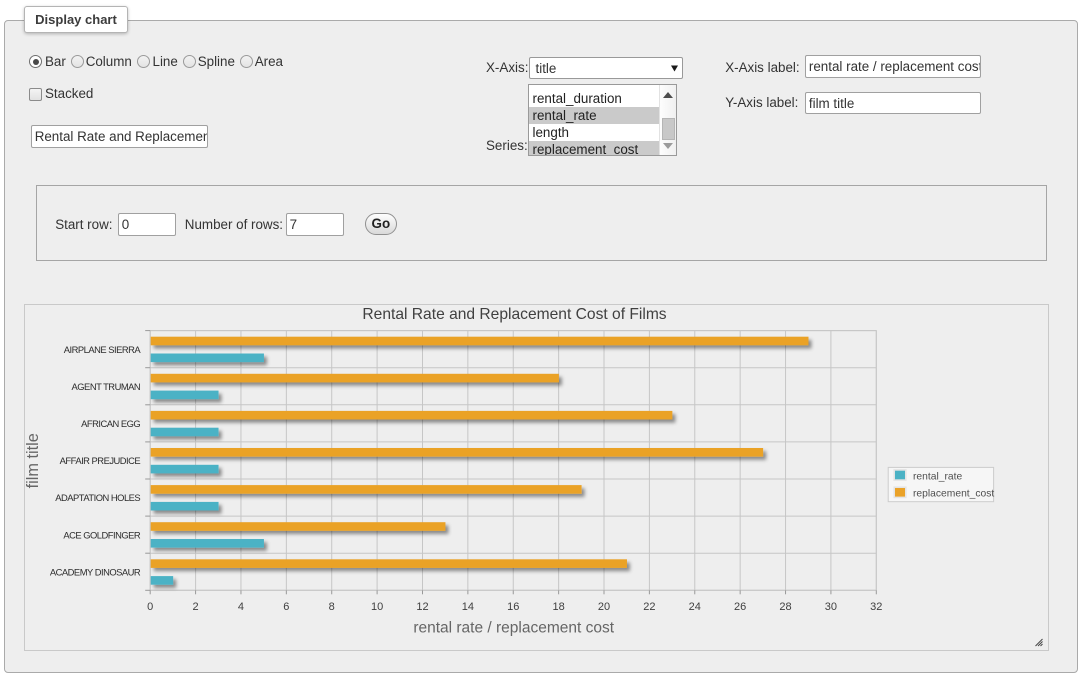  I want to click on svg-text: 10, so click(377, 607).